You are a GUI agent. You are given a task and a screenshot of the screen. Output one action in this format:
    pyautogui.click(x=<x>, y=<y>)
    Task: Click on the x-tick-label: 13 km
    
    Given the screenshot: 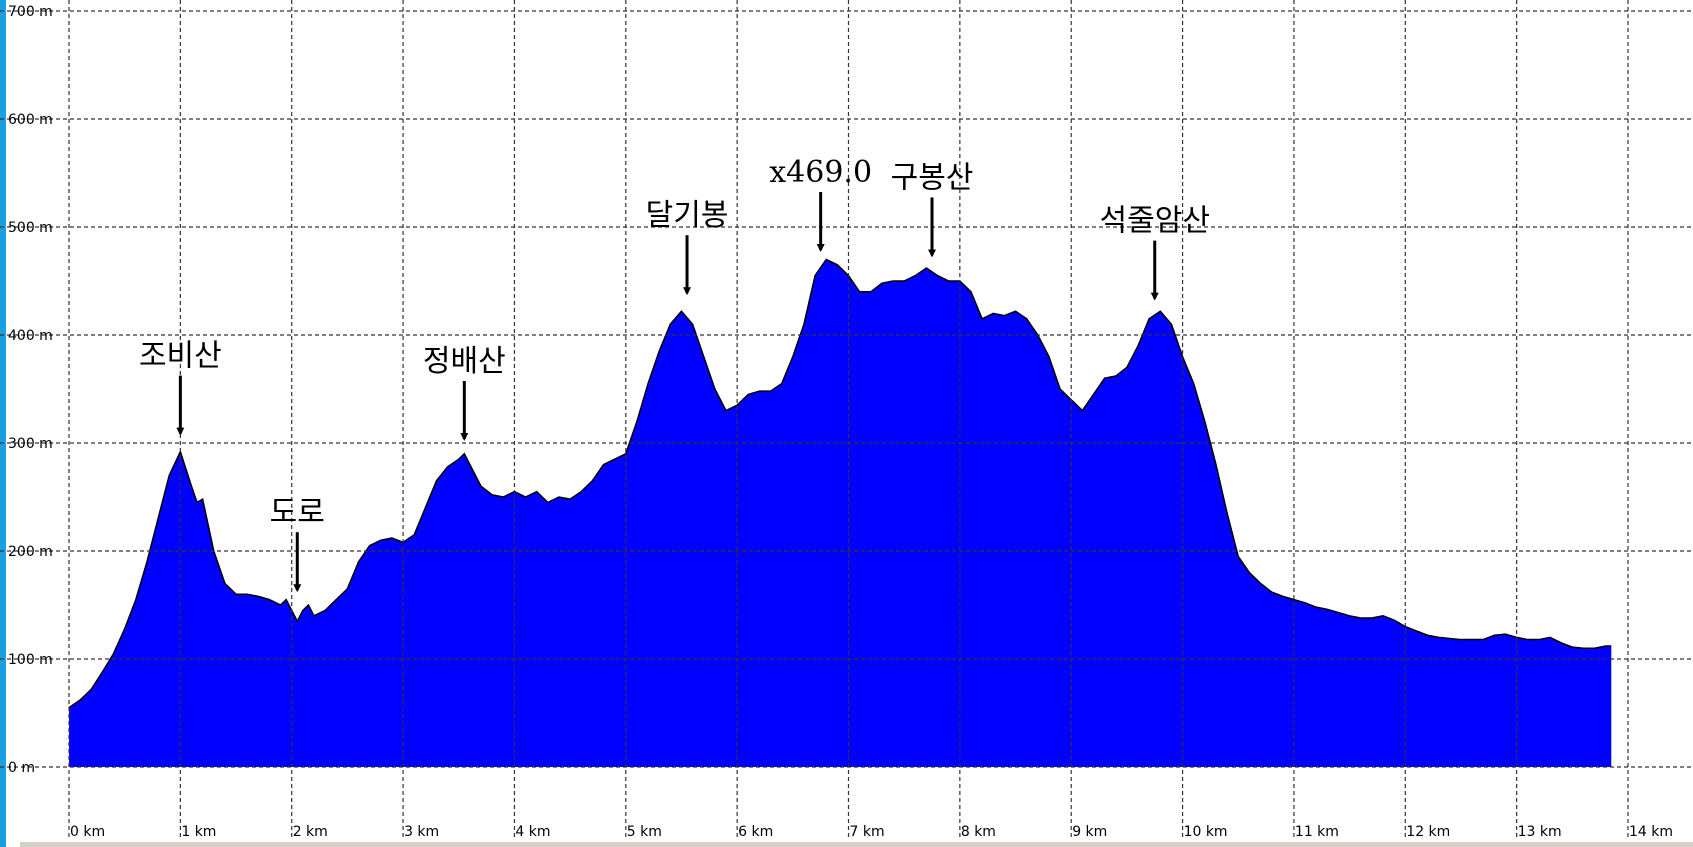 What is the action you would take?
    pyautogui.click(x=1540, y=832)
    